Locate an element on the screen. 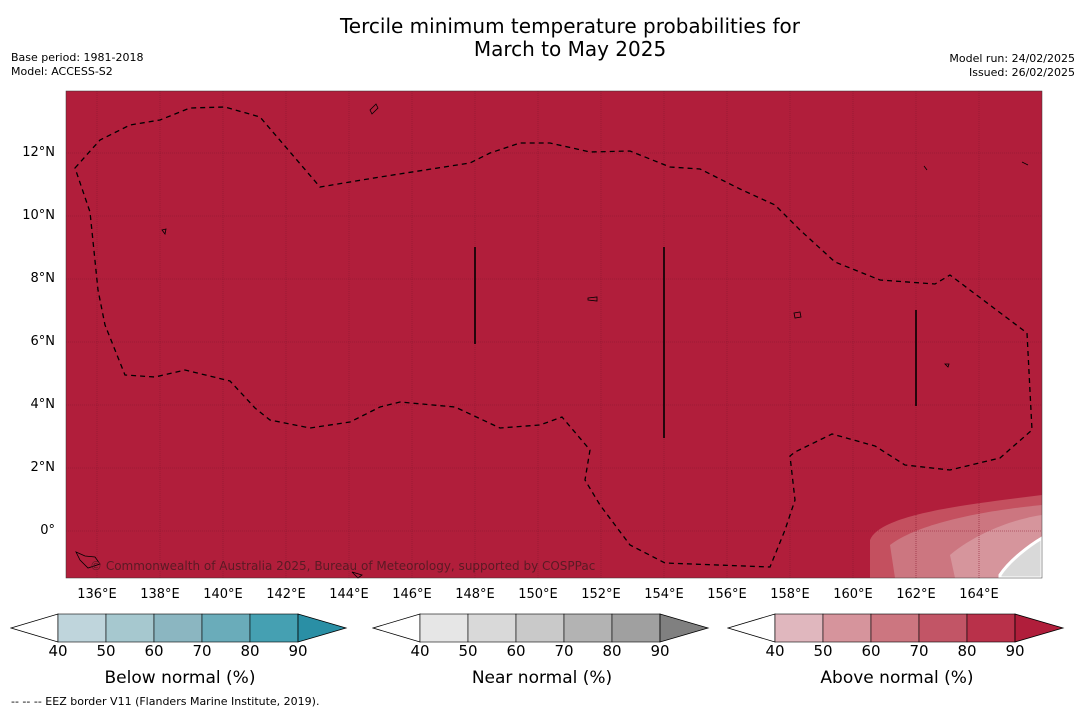  lon-label-152e: 152°E is located at coordinates (601, 594).